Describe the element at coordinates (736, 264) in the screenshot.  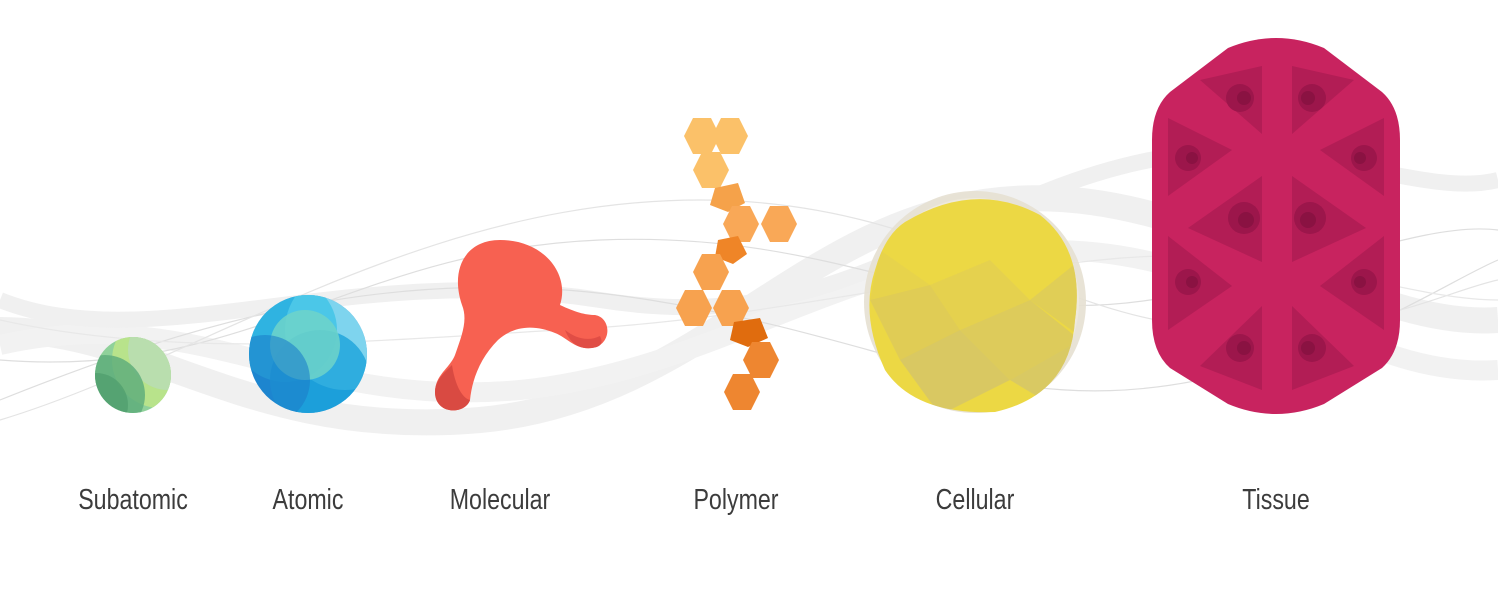
I see `polymer-chain-icon` at that location.